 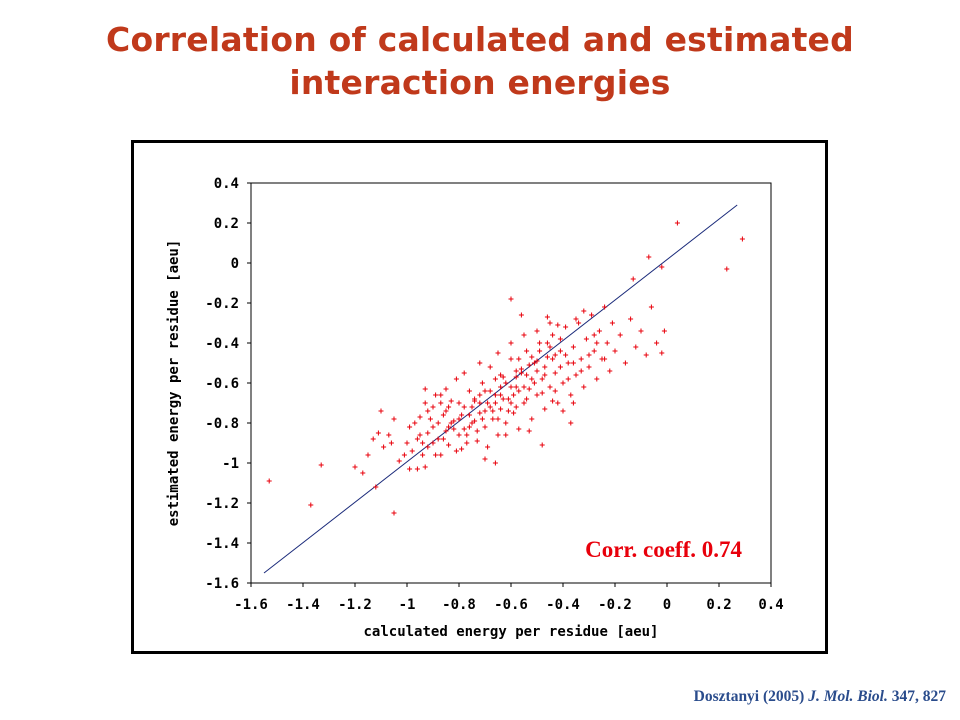 What do you see at coordinates (459, 605) in the screenshot?
I see `x-tick-label: -0.8` at bounding box center [459, 605].